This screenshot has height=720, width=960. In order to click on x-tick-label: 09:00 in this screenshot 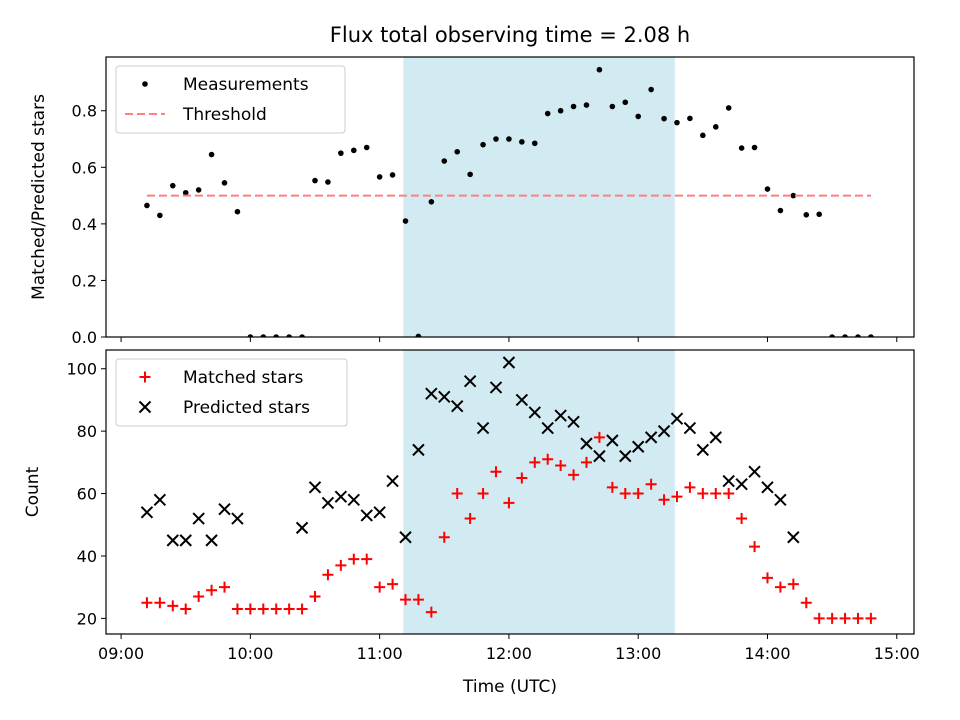, I will do `click(121, 653)`.